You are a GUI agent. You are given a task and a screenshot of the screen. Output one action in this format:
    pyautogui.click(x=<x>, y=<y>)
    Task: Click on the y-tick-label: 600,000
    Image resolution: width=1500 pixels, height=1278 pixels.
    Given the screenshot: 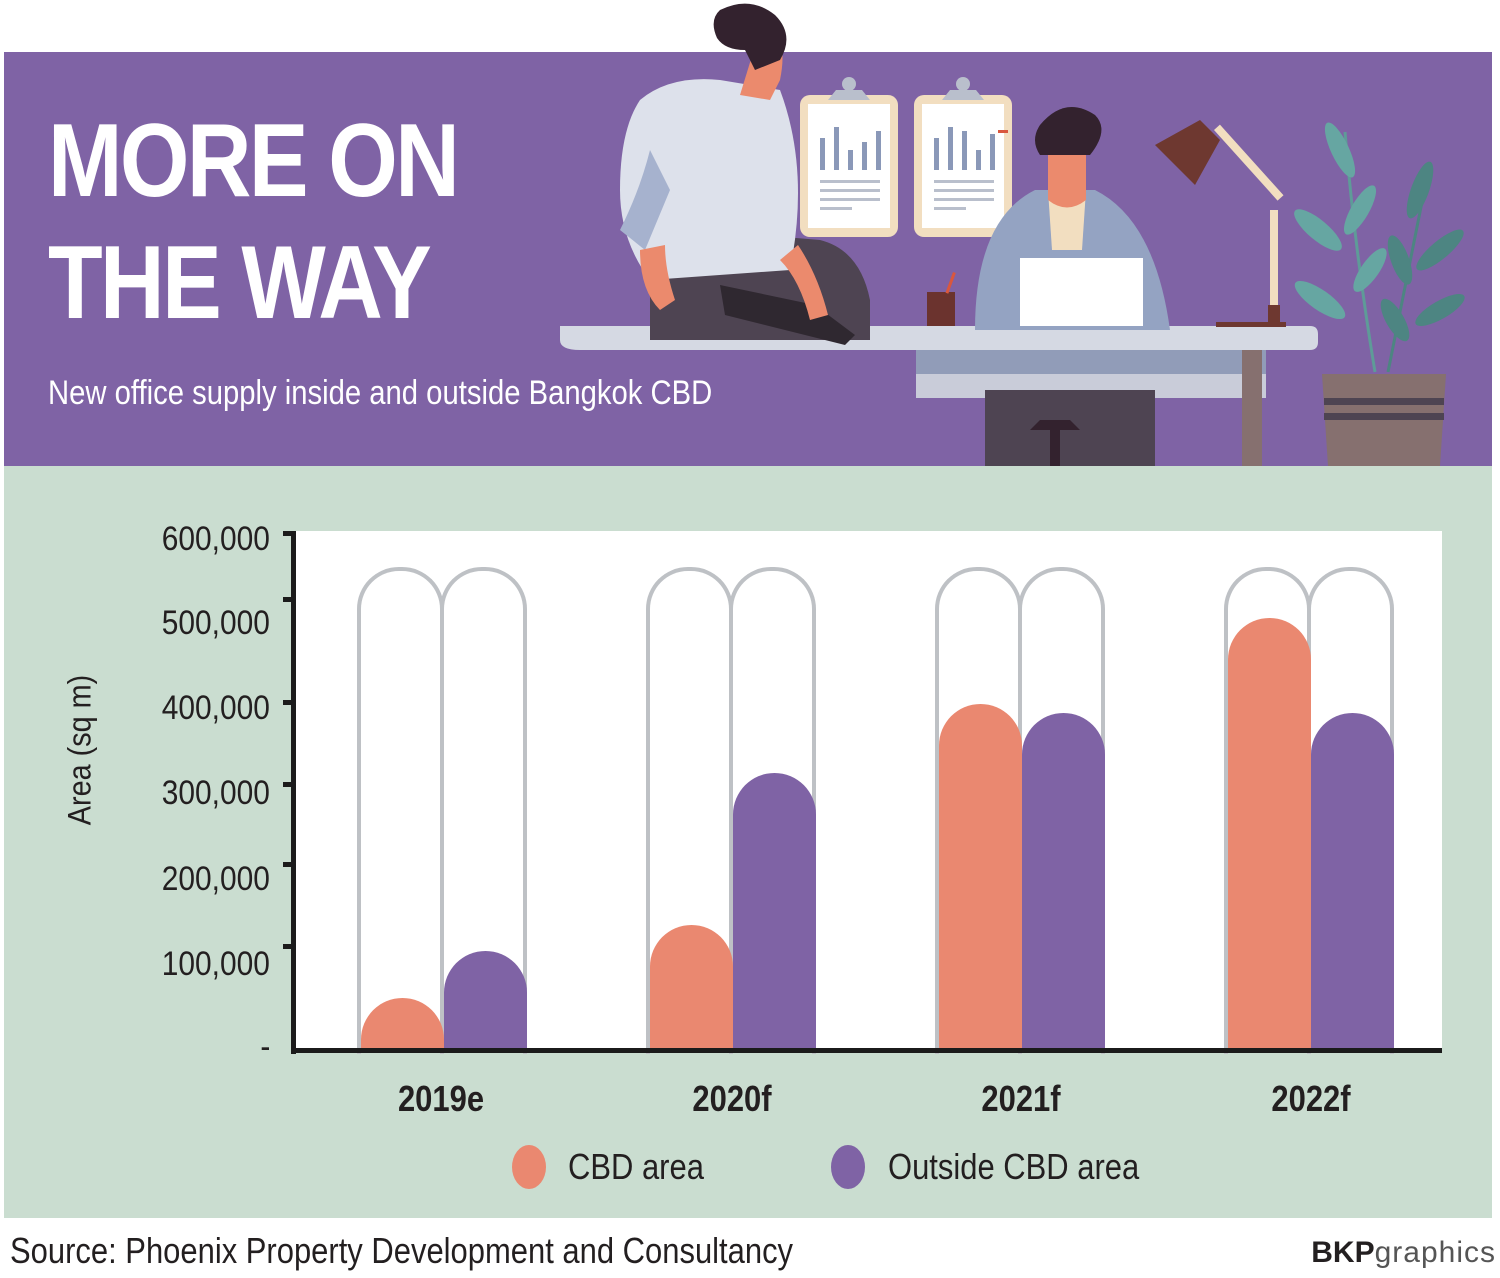 What is the action you would take?
    pyautogui.click(x=215, y=539)
    